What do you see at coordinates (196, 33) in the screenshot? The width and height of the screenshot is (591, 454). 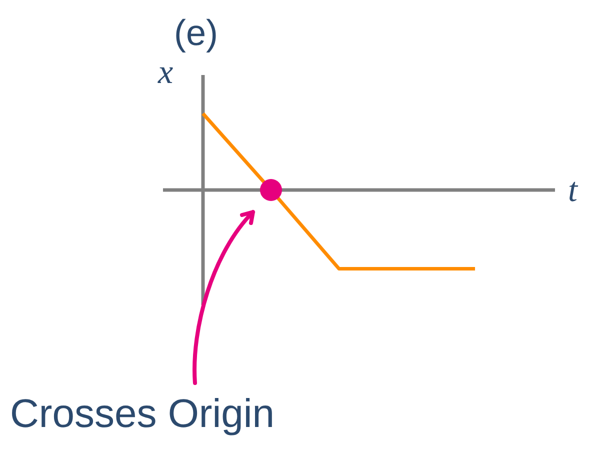 I see `chart-title: (e)` at bounding box center [196, 33].